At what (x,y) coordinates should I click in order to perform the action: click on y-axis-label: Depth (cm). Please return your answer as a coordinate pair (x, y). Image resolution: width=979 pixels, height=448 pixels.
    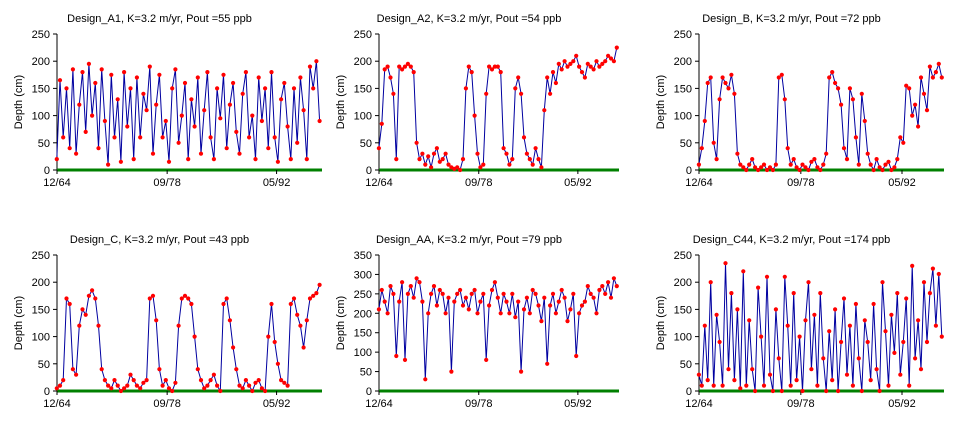
    Looking at the image, I should click on (661, 323).